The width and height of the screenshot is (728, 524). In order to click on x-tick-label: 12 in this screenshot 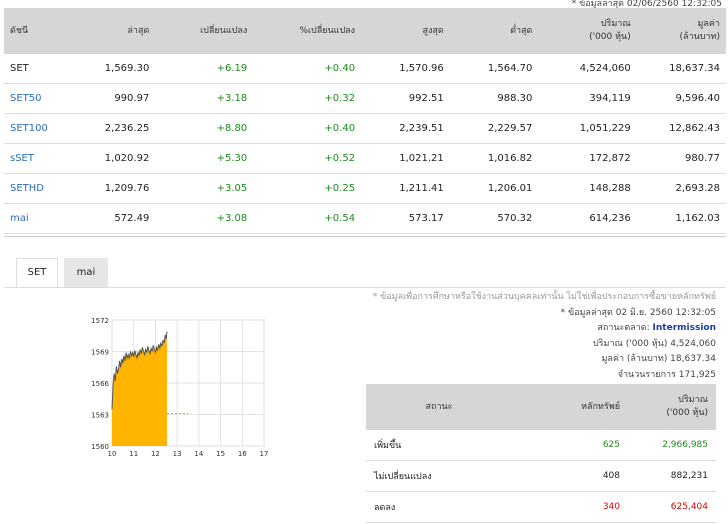, I will do `click(155, 454)`.